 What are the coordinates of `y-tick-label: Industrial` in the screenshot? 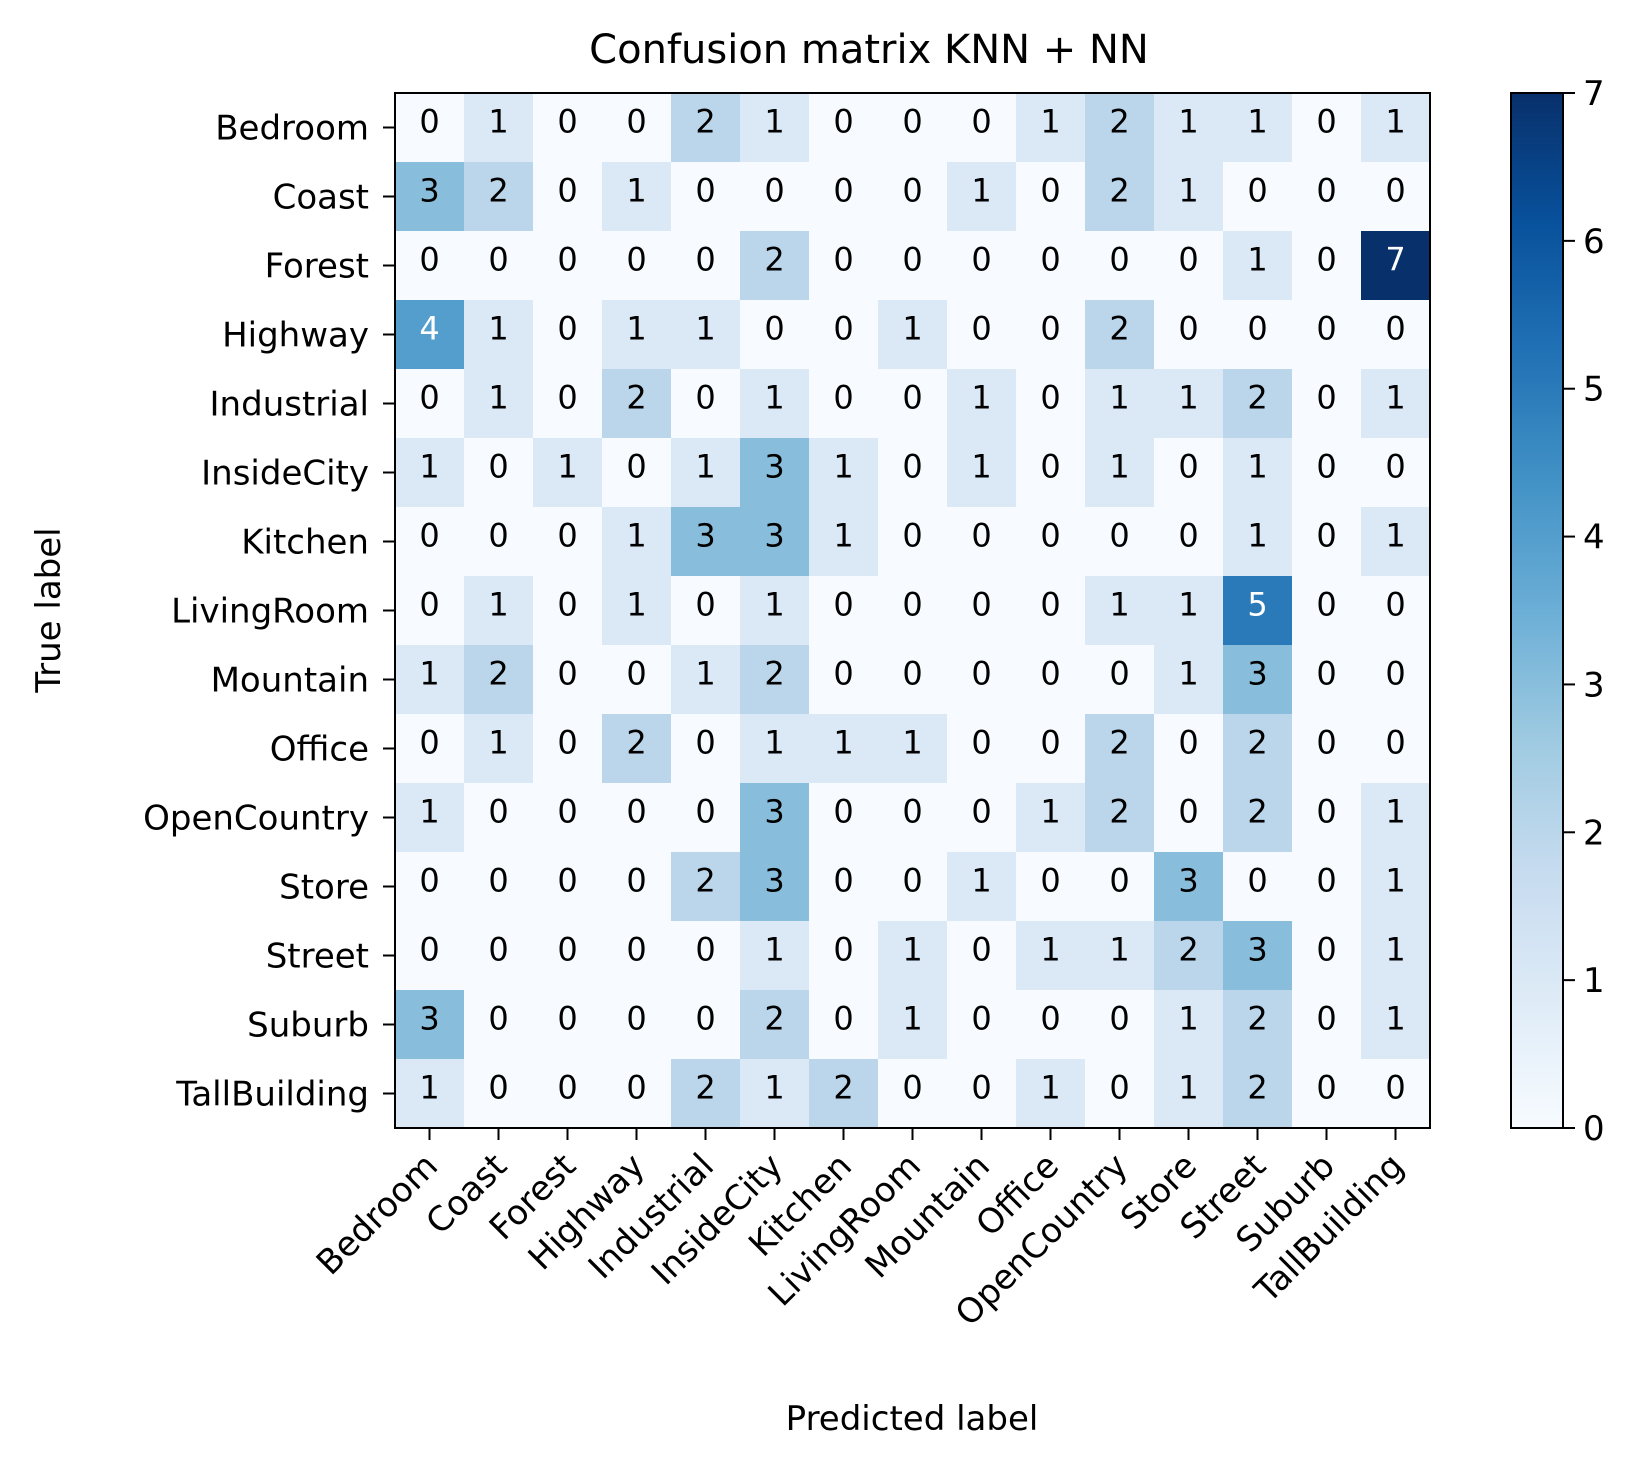 It's located at (289, 405).